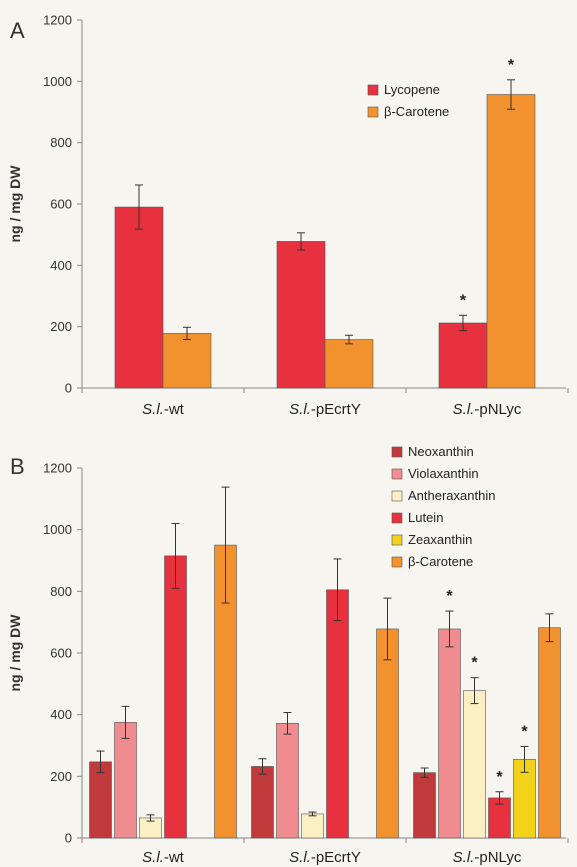 This screenshot has height=867, width=577. What do you see at coordinates (57, 81) in the screenshot?
I see `panel-a-y-tick-label: 1000` at bounding box center [57, 81].